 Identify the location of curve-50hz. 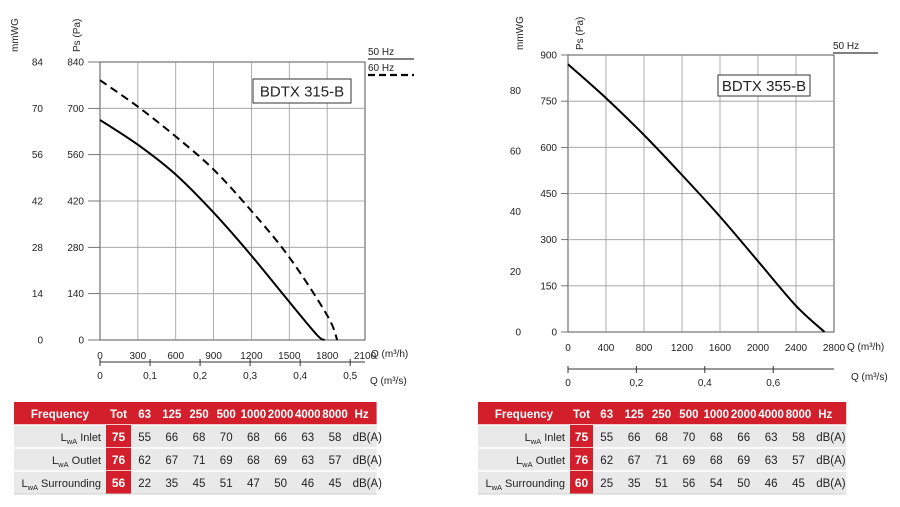
(212, 230).